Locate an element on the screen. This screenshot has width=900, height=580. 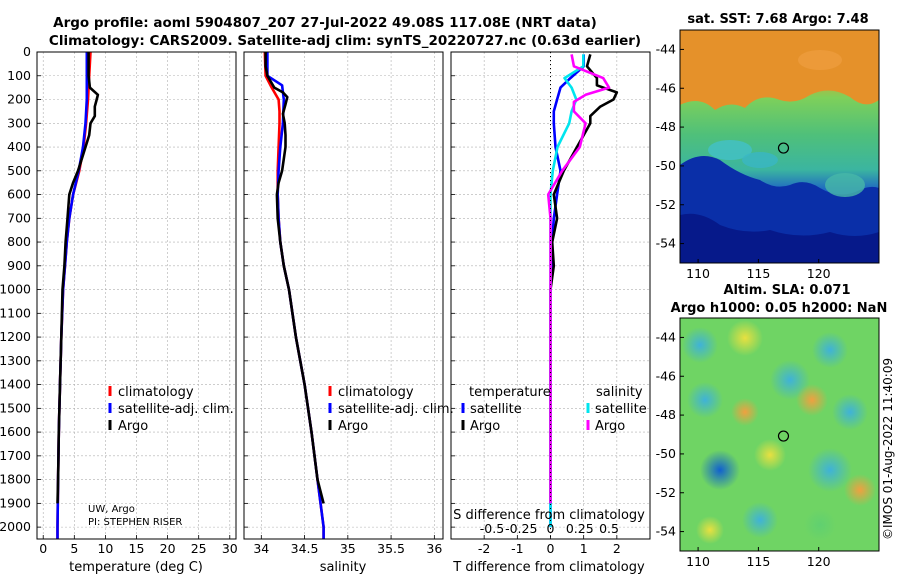
legend-label-t-argo: Argo is located at coordinates (485, 426).